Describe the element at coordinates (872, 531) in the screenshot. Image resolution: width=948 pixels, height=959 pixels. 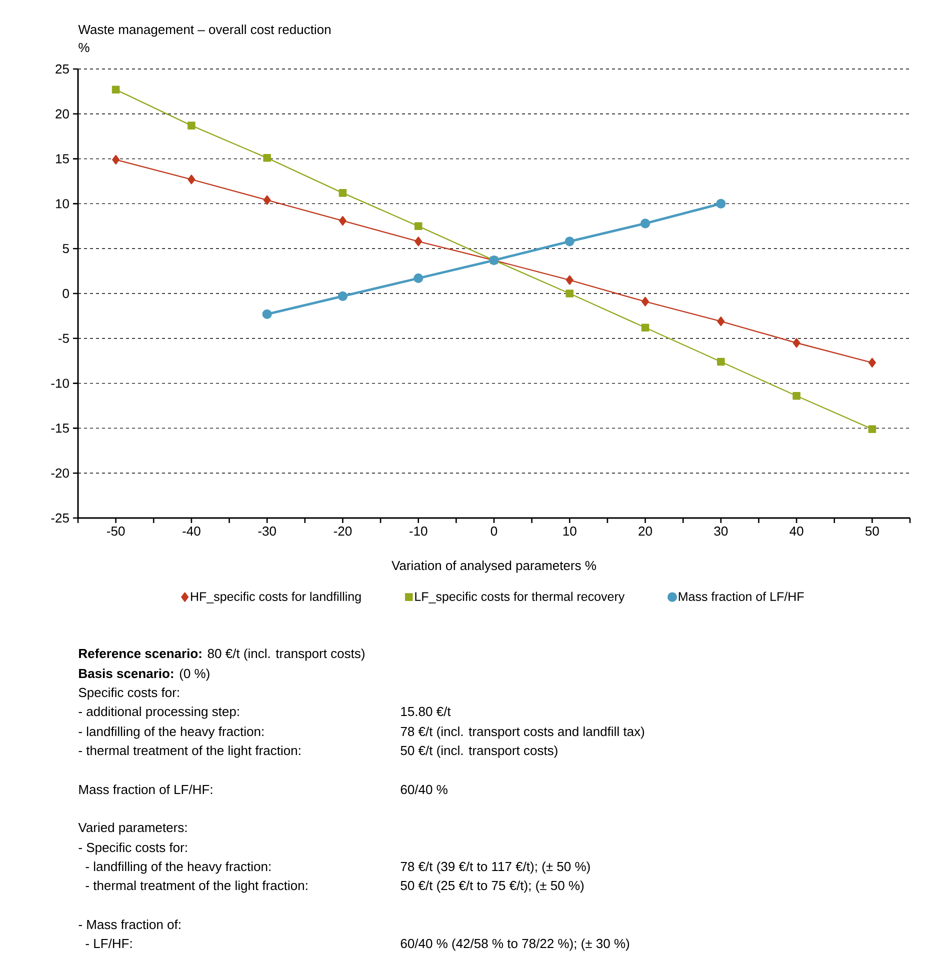
I see `x-tick-label: 50` at that location.